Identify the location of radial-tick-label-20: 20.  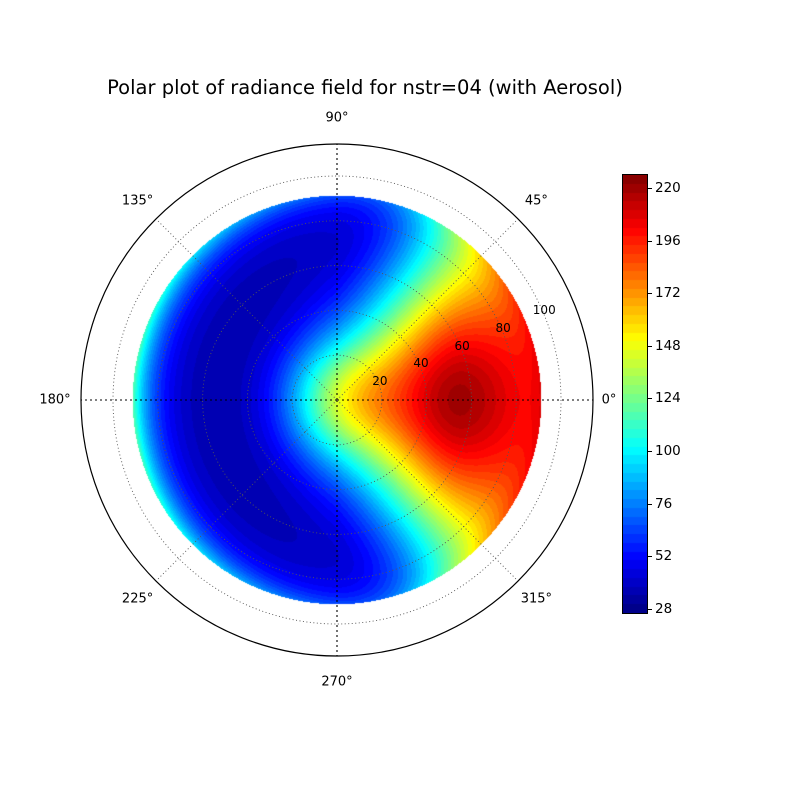
(380, 381).